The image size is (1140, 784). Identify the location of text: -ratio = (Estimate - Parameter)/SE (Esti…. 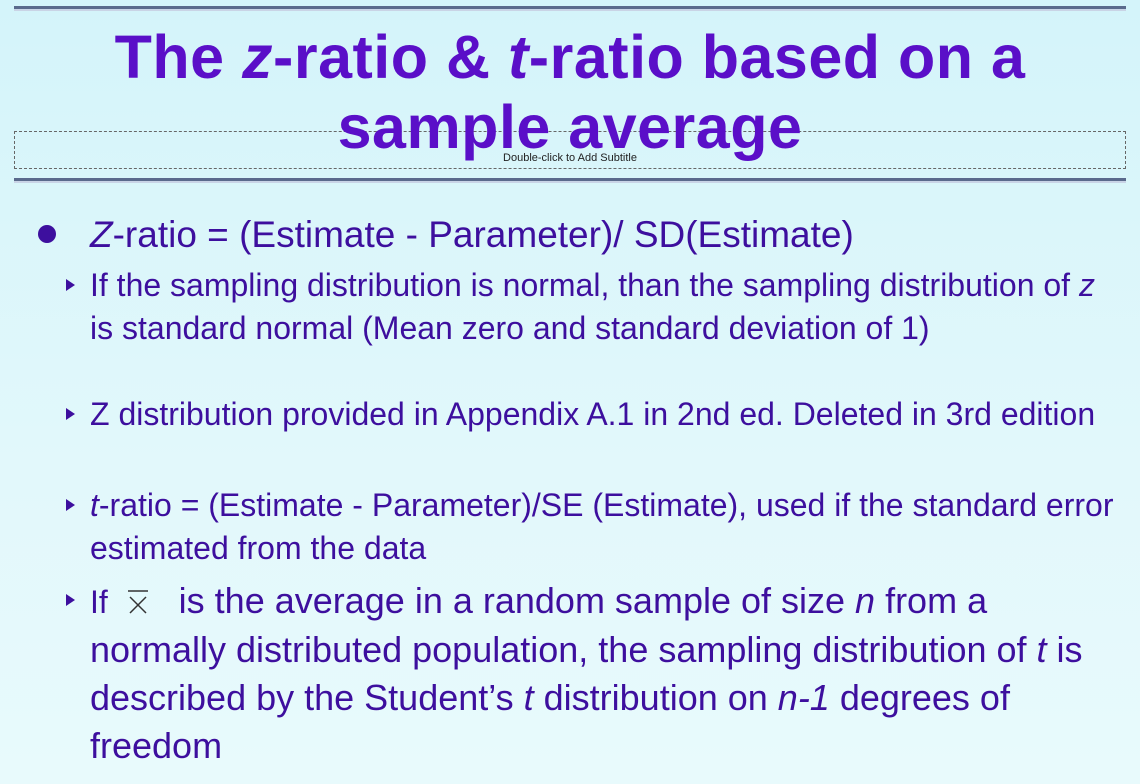
(602, 526).